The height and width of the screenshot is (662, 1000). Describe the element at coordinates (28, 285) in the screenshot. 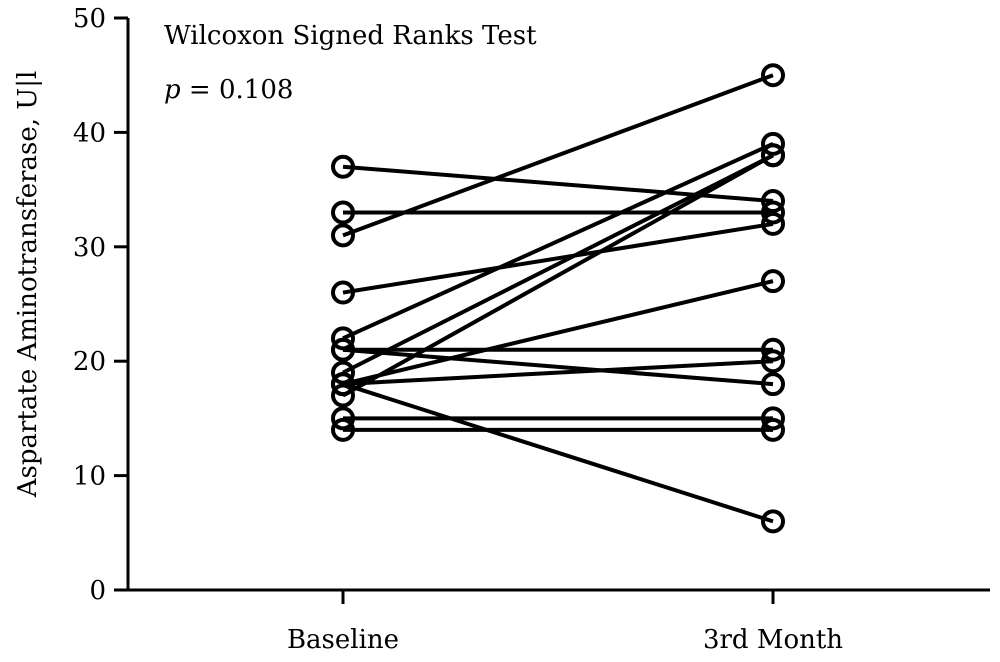

I see `y-axis-title: Aspartate Aminotransferase, U|l` at that location.